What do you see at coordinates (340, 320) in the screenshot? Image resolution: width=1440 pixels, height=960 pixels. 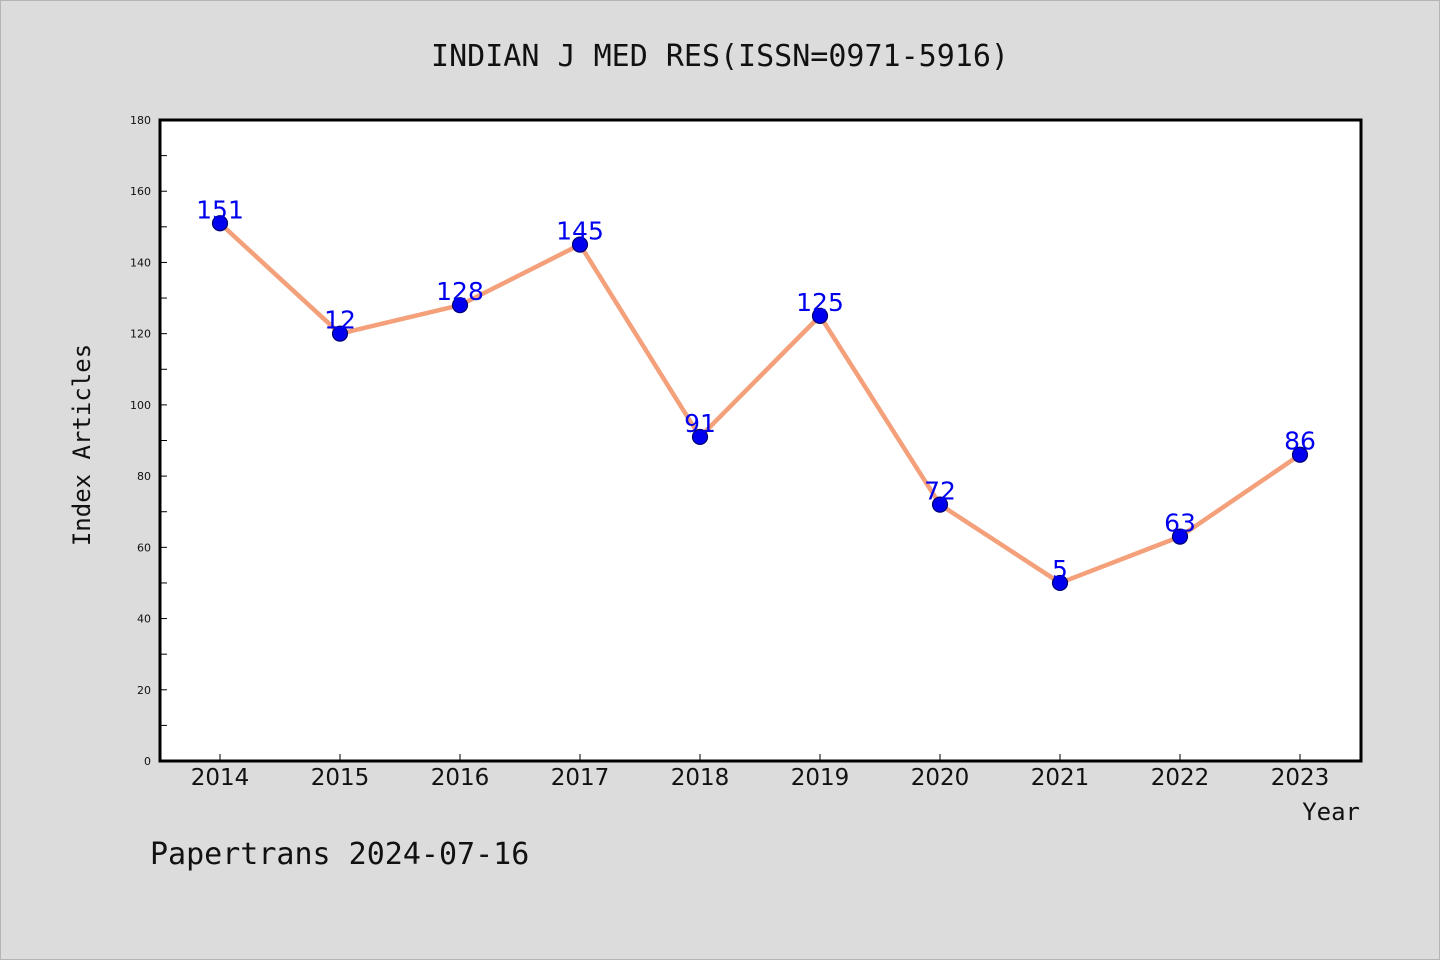 I see `data-label: 12` at bounding box center [340, 320].